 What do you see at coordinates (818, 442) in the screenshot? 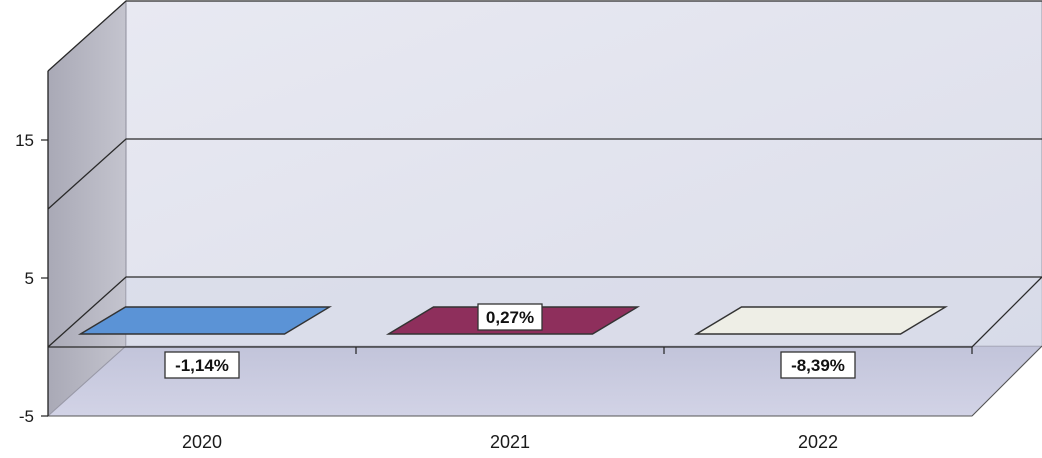
I see `x-category-label-2022: 2022` at bounding box center [818, 442].